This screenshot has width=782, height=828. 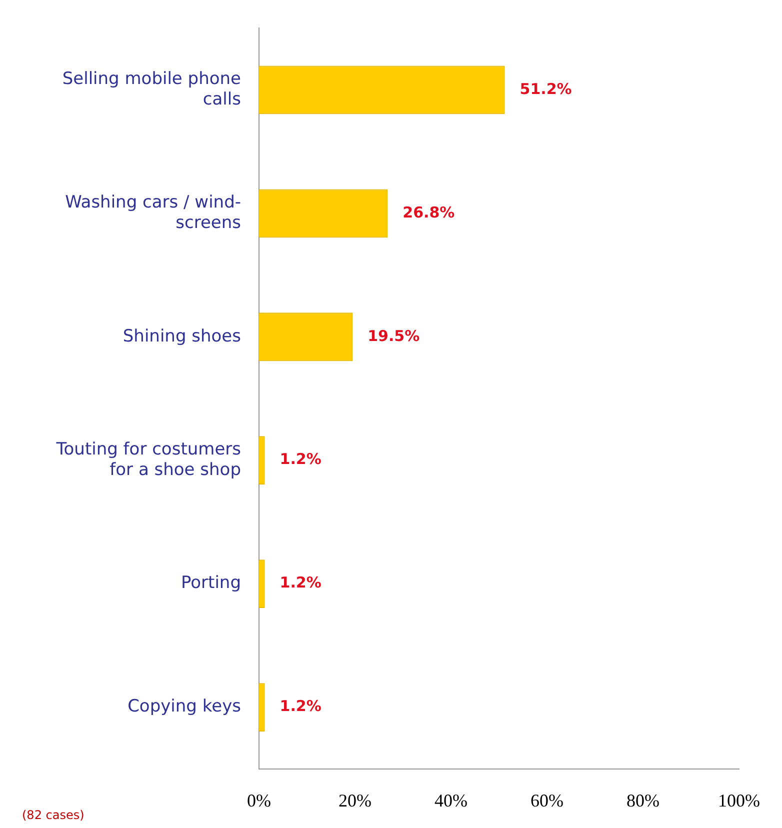 What do you see at coordinates (643, 800) in the screenshot?
I see `x-tick-label: 80%` at bounding box center [643, 800].